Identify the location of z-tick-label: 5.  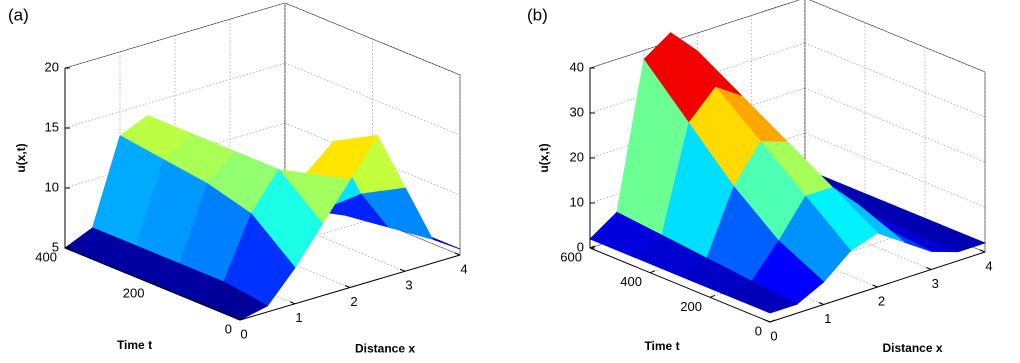
(55, 246).